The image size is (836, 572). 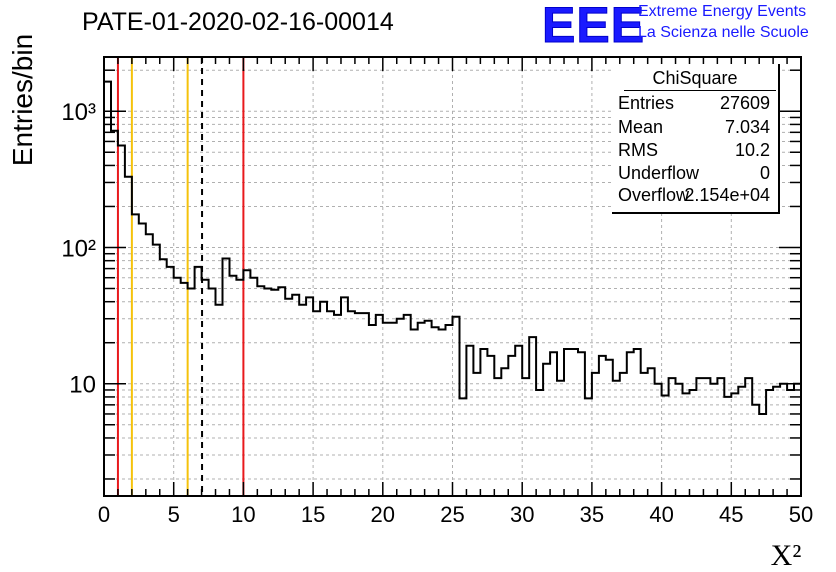 I want to click on x-tick-label: 35, so click(x=592, y=514).